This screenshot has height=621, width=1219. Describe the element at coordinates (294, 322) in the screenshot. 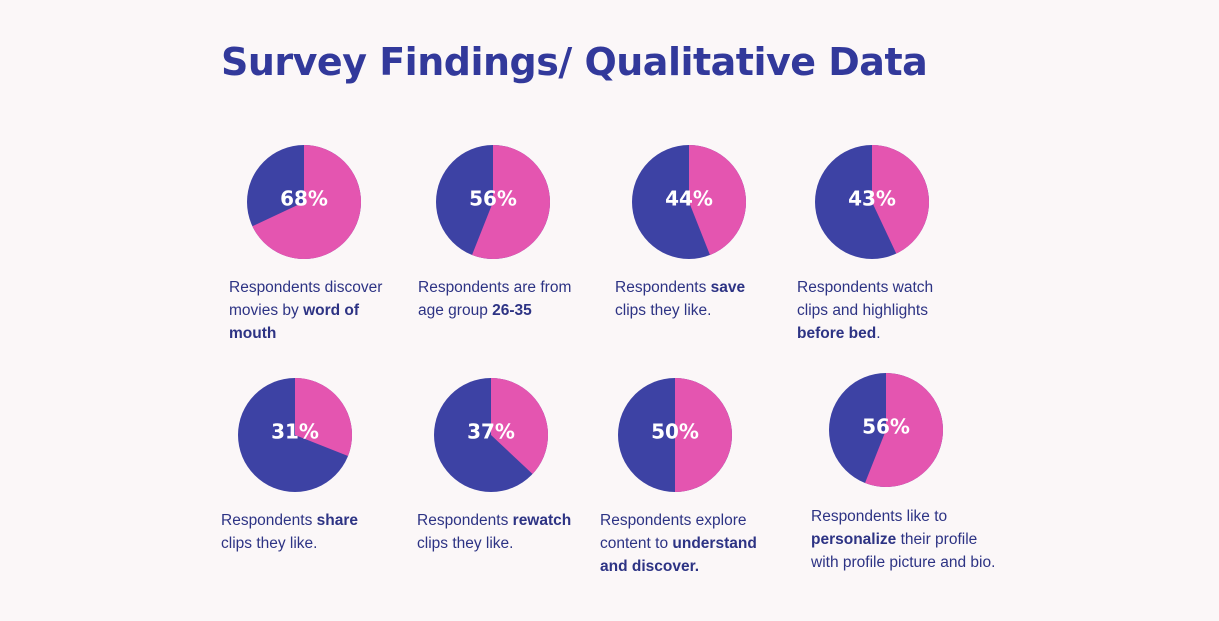

I see `caption-emphasis: word of mouth` at that location.